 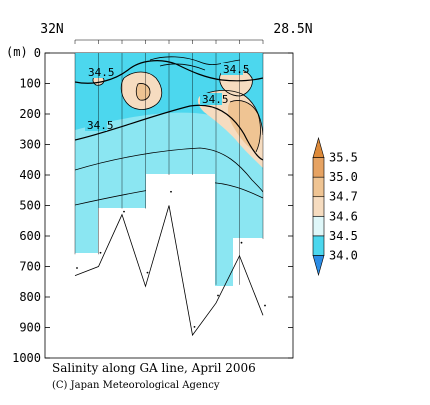 I want to click on bottom-profile-line, so click(x=169, y=271).